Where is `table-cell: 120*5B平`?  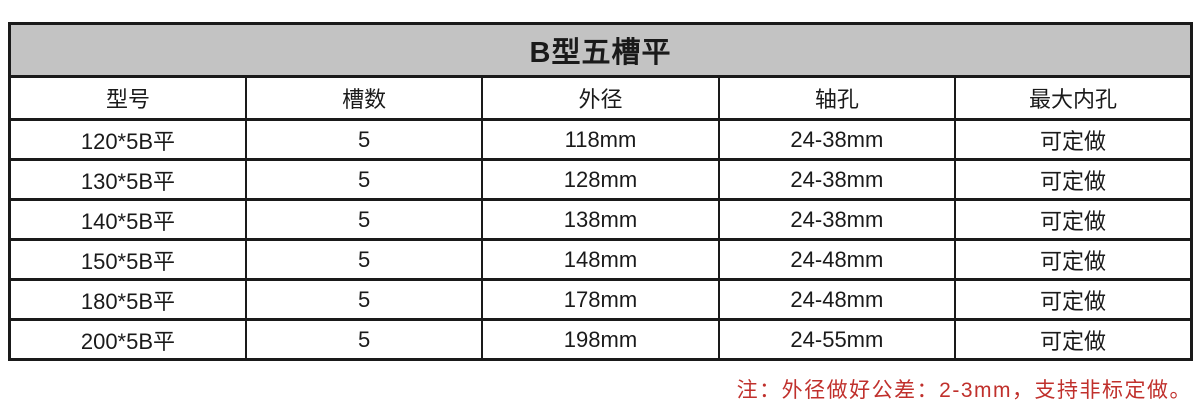
table-cell: 120*5B平 is located at coordinates (127, 139).